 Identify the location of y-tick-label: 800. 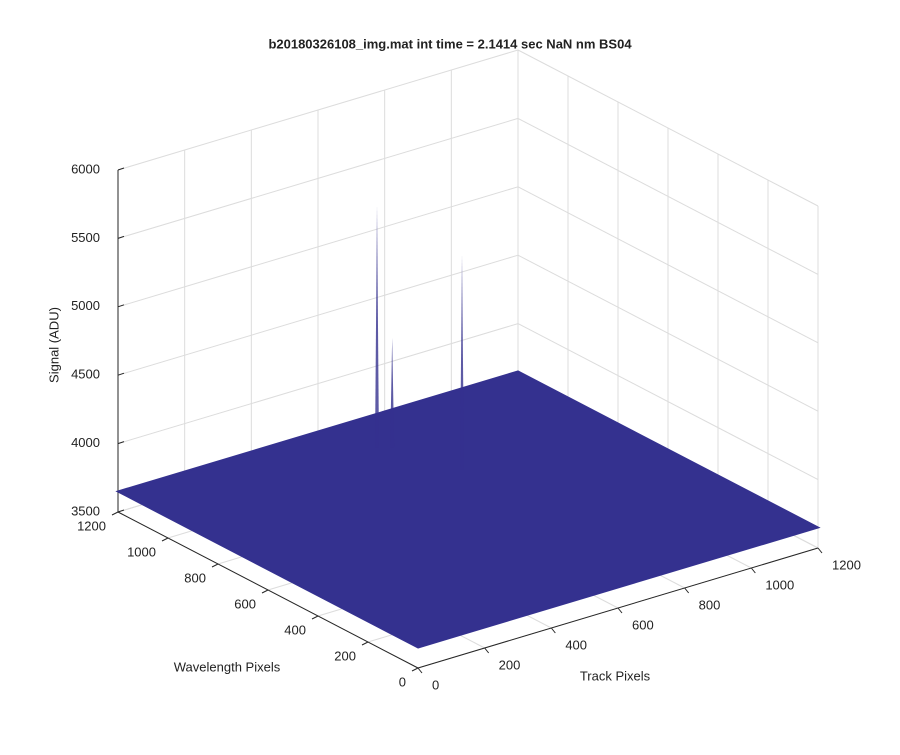
(195, 577).